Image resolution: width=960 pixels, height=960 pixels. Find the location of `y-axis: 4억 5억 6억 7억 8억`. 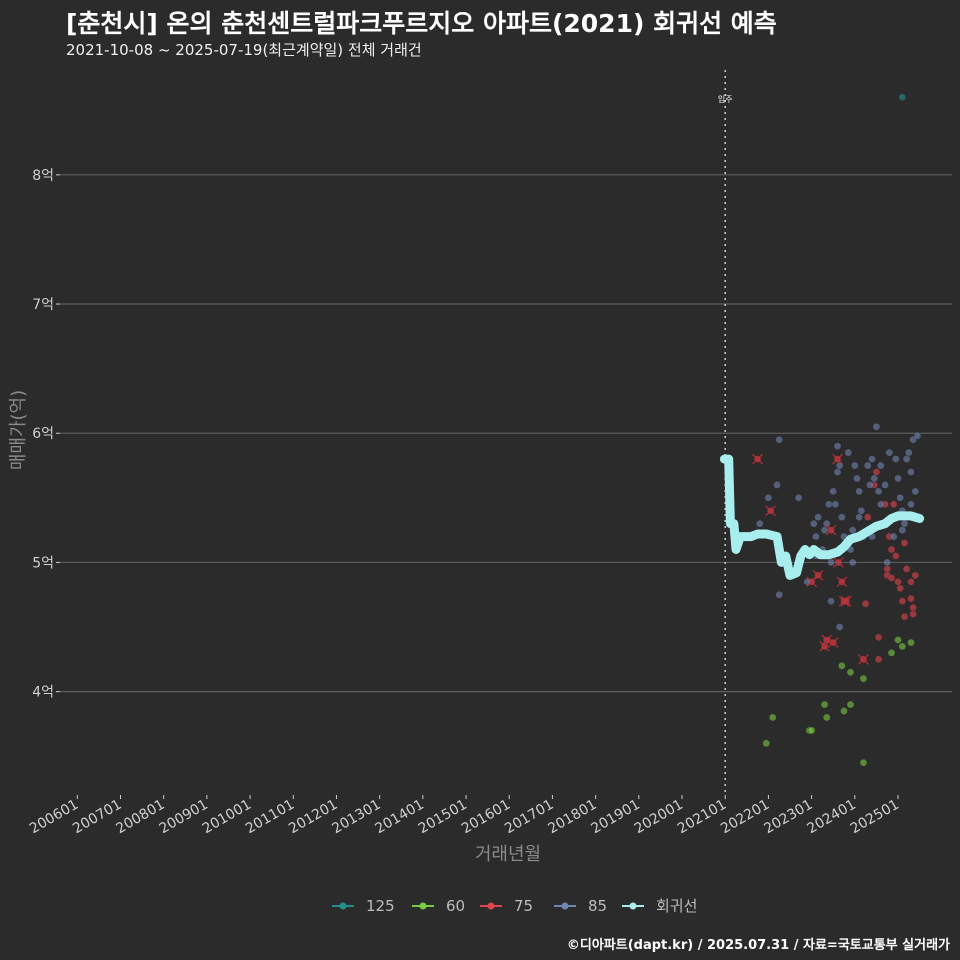

y-axis: 4억 5억 6억 7억 8억 is located at coordinates (46, 434).